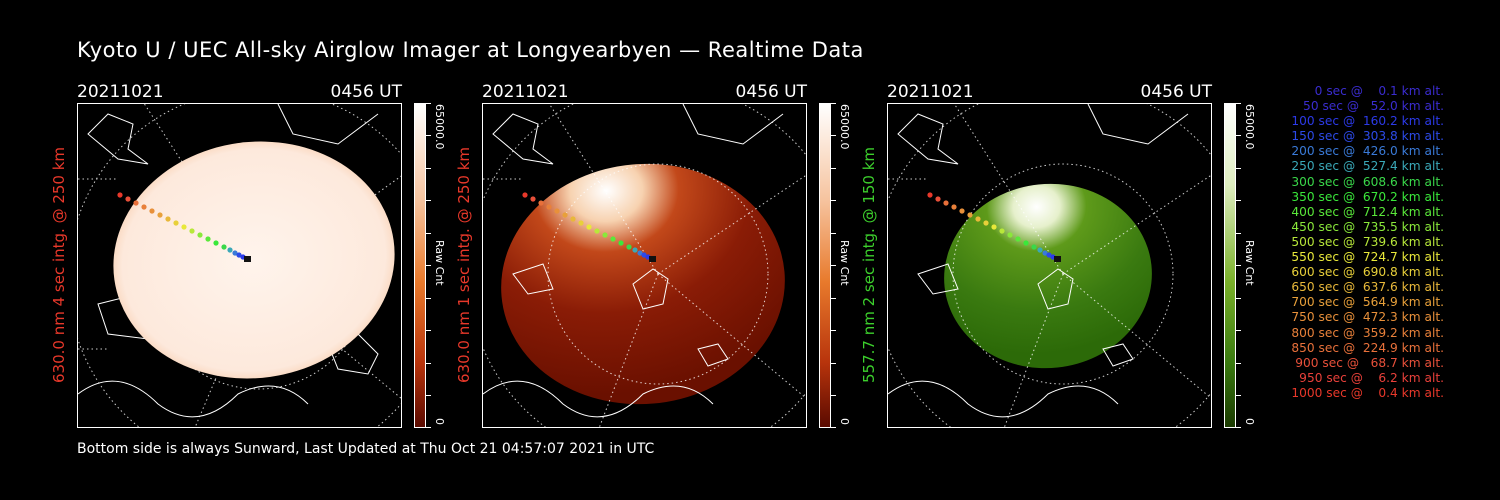  I want to click on legend-row: 450 sec @ 735.5 km alt., so click(1365, 226).